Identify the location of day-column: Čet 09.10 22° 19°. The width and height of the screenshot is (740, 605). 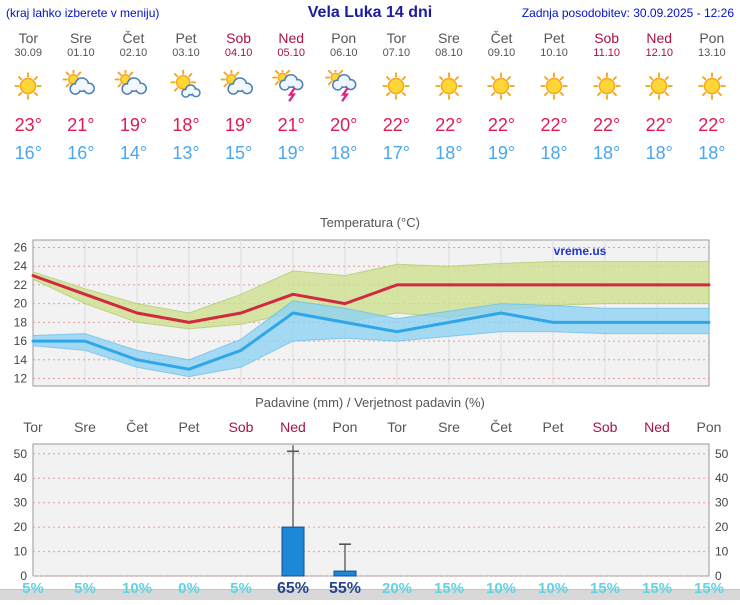
(501, 97).